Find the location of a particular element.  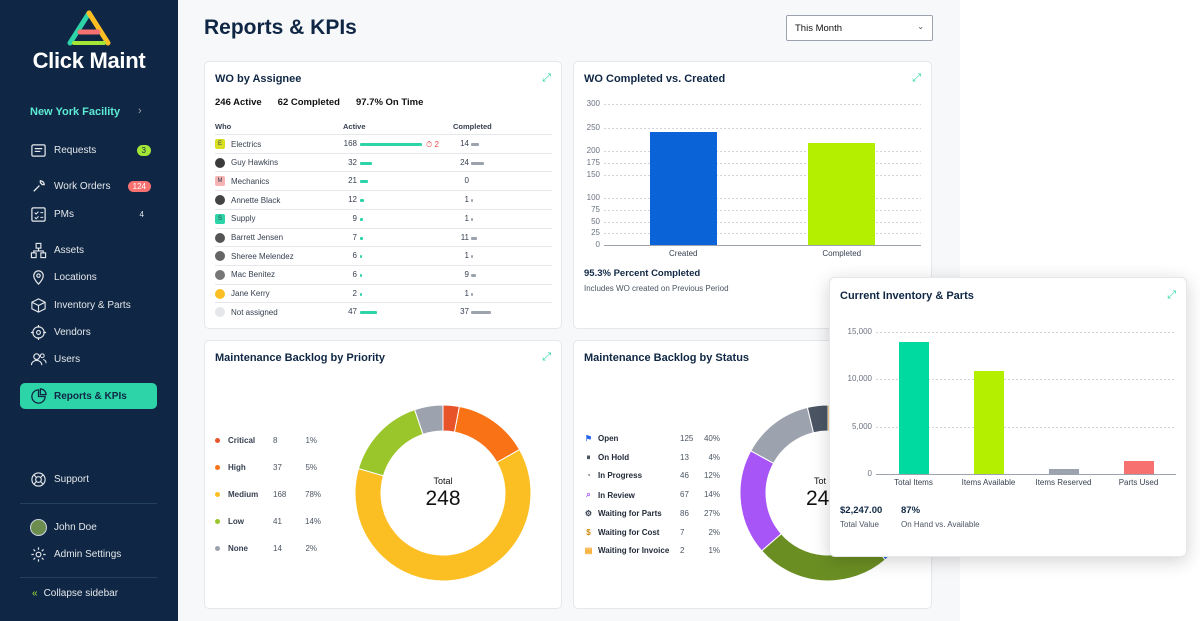

active-value: 6 is located at coordinates (354, 274).